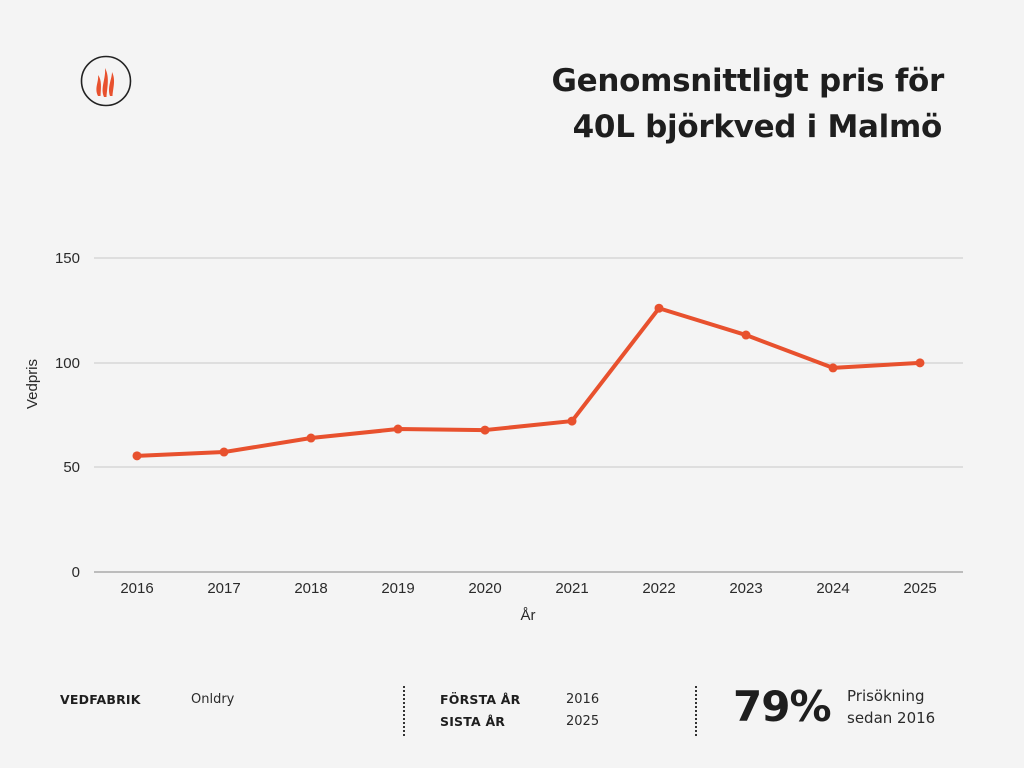 The width and height of the screenshot is (1024, 768). Describe the element at coordinates (213, 699) in the screenshot. I see `maker-value: Onldry` at that location.